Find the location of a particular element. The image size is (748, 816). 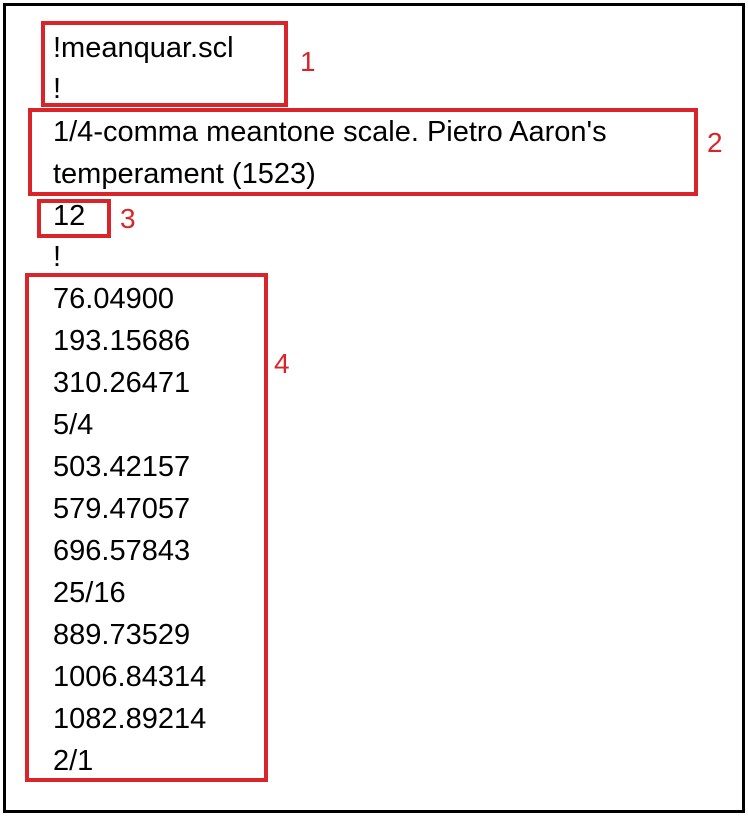

pitch-line: 25/16 is located at coordinates (89, 593).